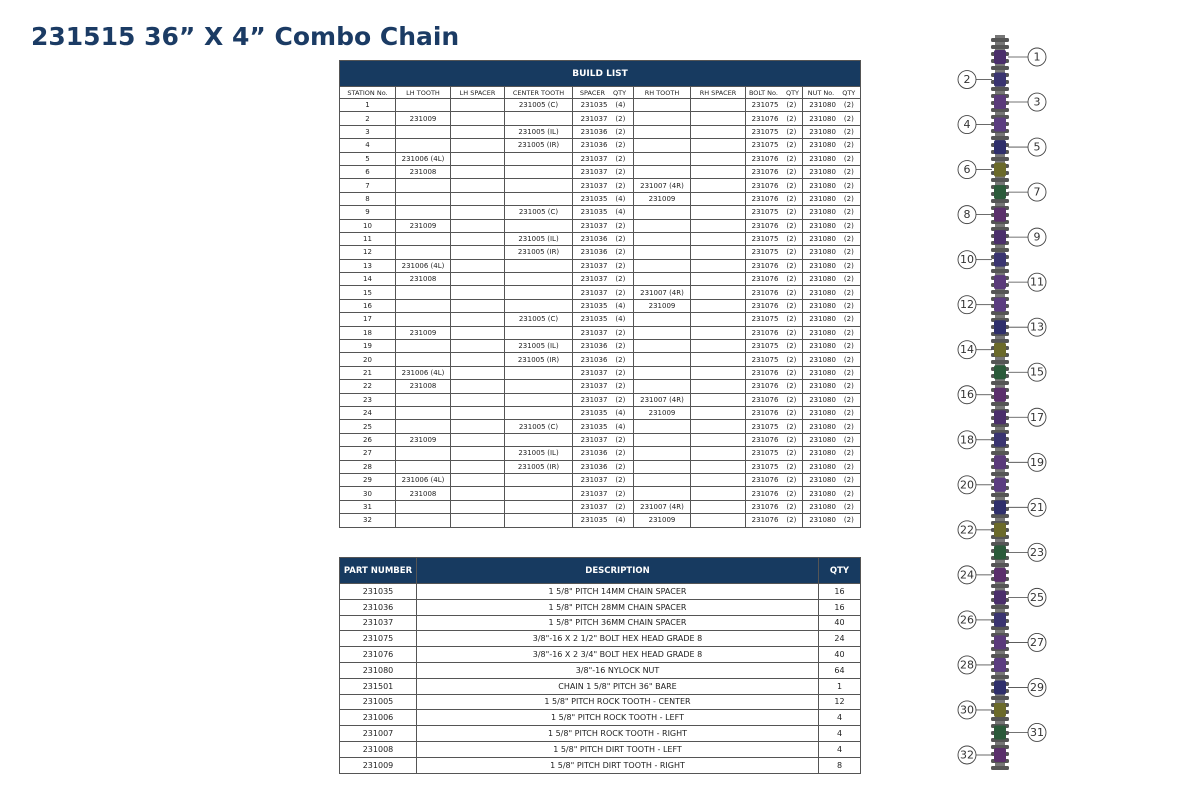  What do you see at coordinates (600, 733) in the screenshot?
I see `parts-row: 231007 1 5/8" PITCH ROCK TOOTH - RIGHT 4` at bounding box center [600, 733].